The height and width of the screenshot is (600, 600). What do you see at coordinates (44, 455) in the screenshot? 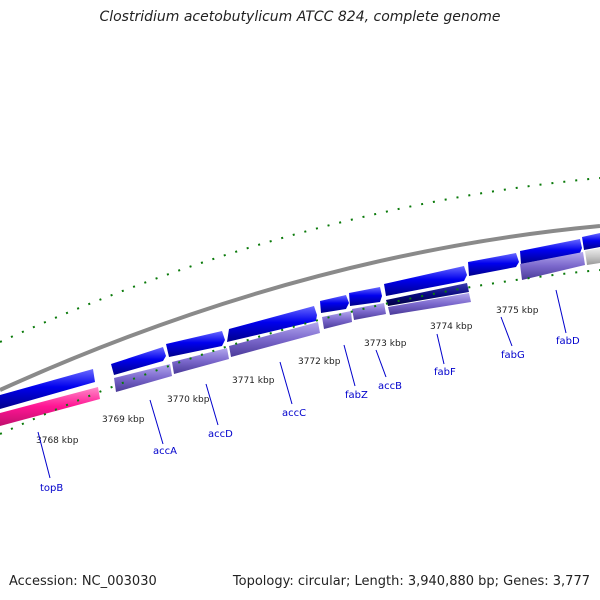
I see `leader-line-topB` at bounding box center [44, 455].